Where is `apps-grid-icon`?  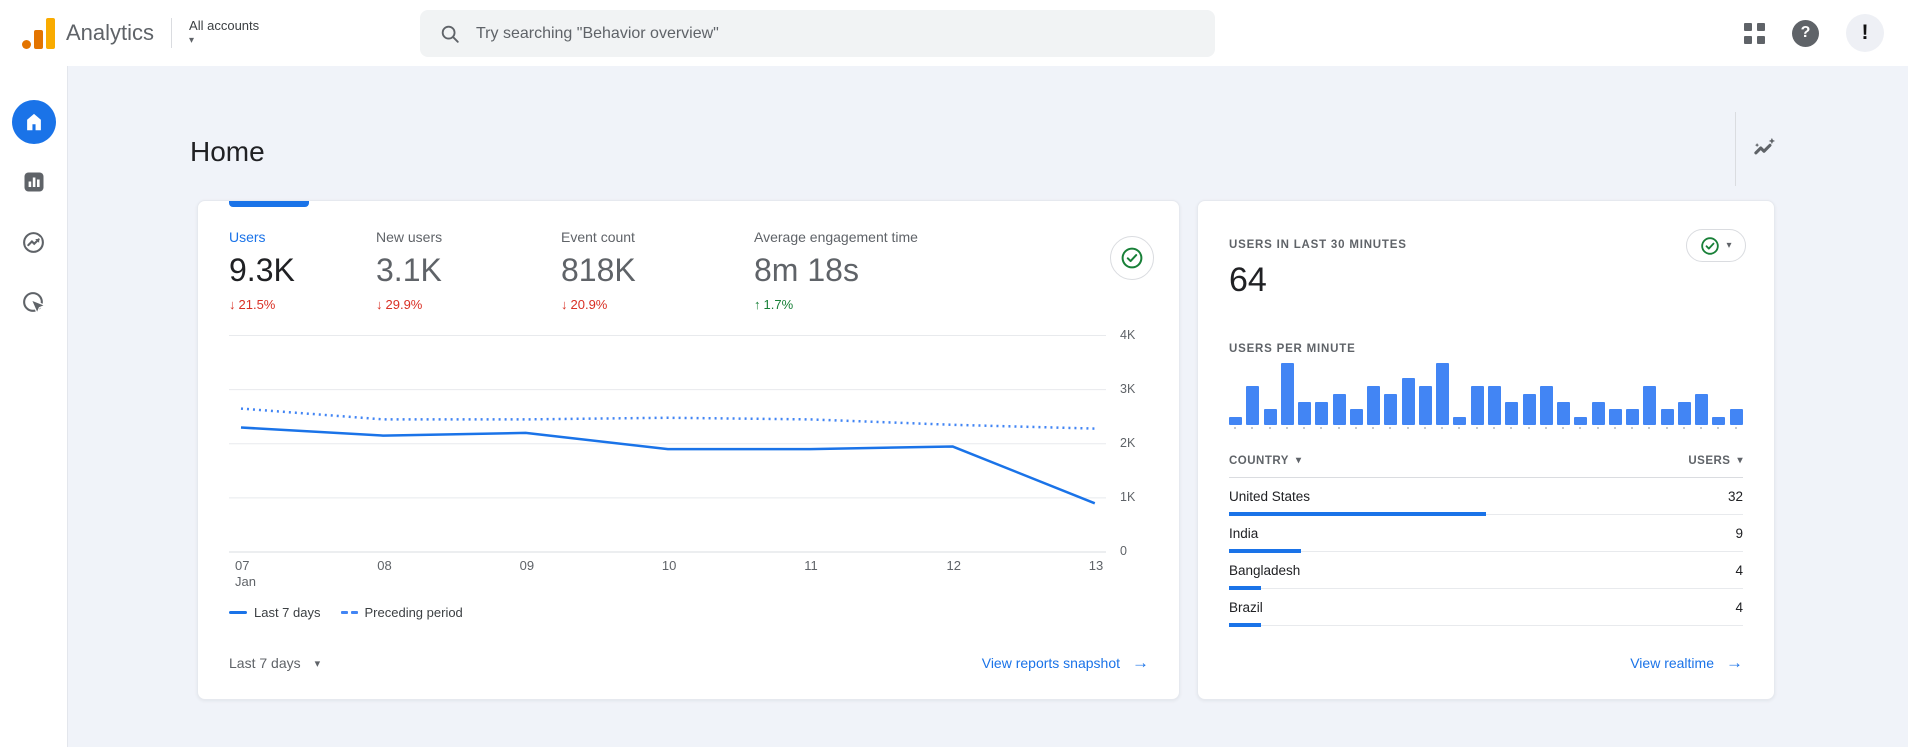
apps-grid-icon is located at coordinates (1754, 33).